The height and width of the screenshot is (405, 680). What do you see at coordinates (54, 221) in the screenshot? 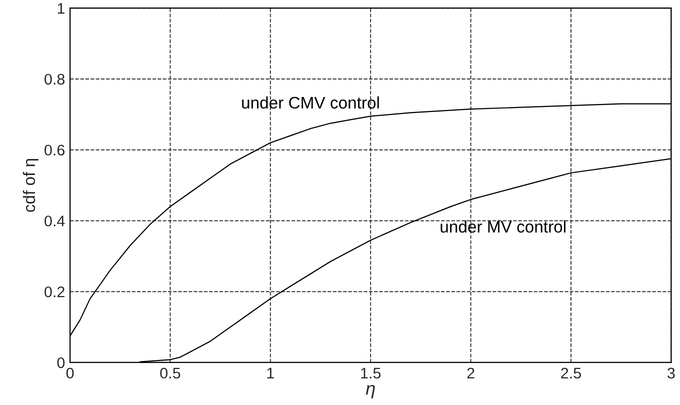
I see `y-tick-label: 0.4` at bounding box center [54, 221].